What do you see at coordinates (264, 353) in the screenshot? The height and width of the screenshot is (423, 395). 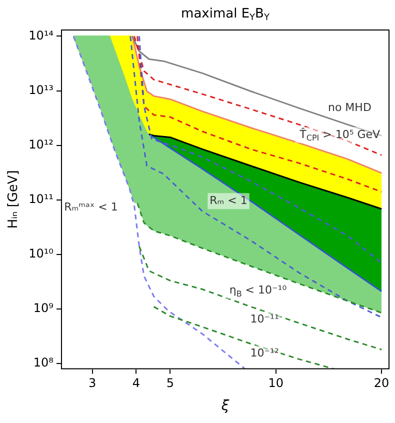 I see `annotation: 10⁻¹²` at bounding box center [264, 353].